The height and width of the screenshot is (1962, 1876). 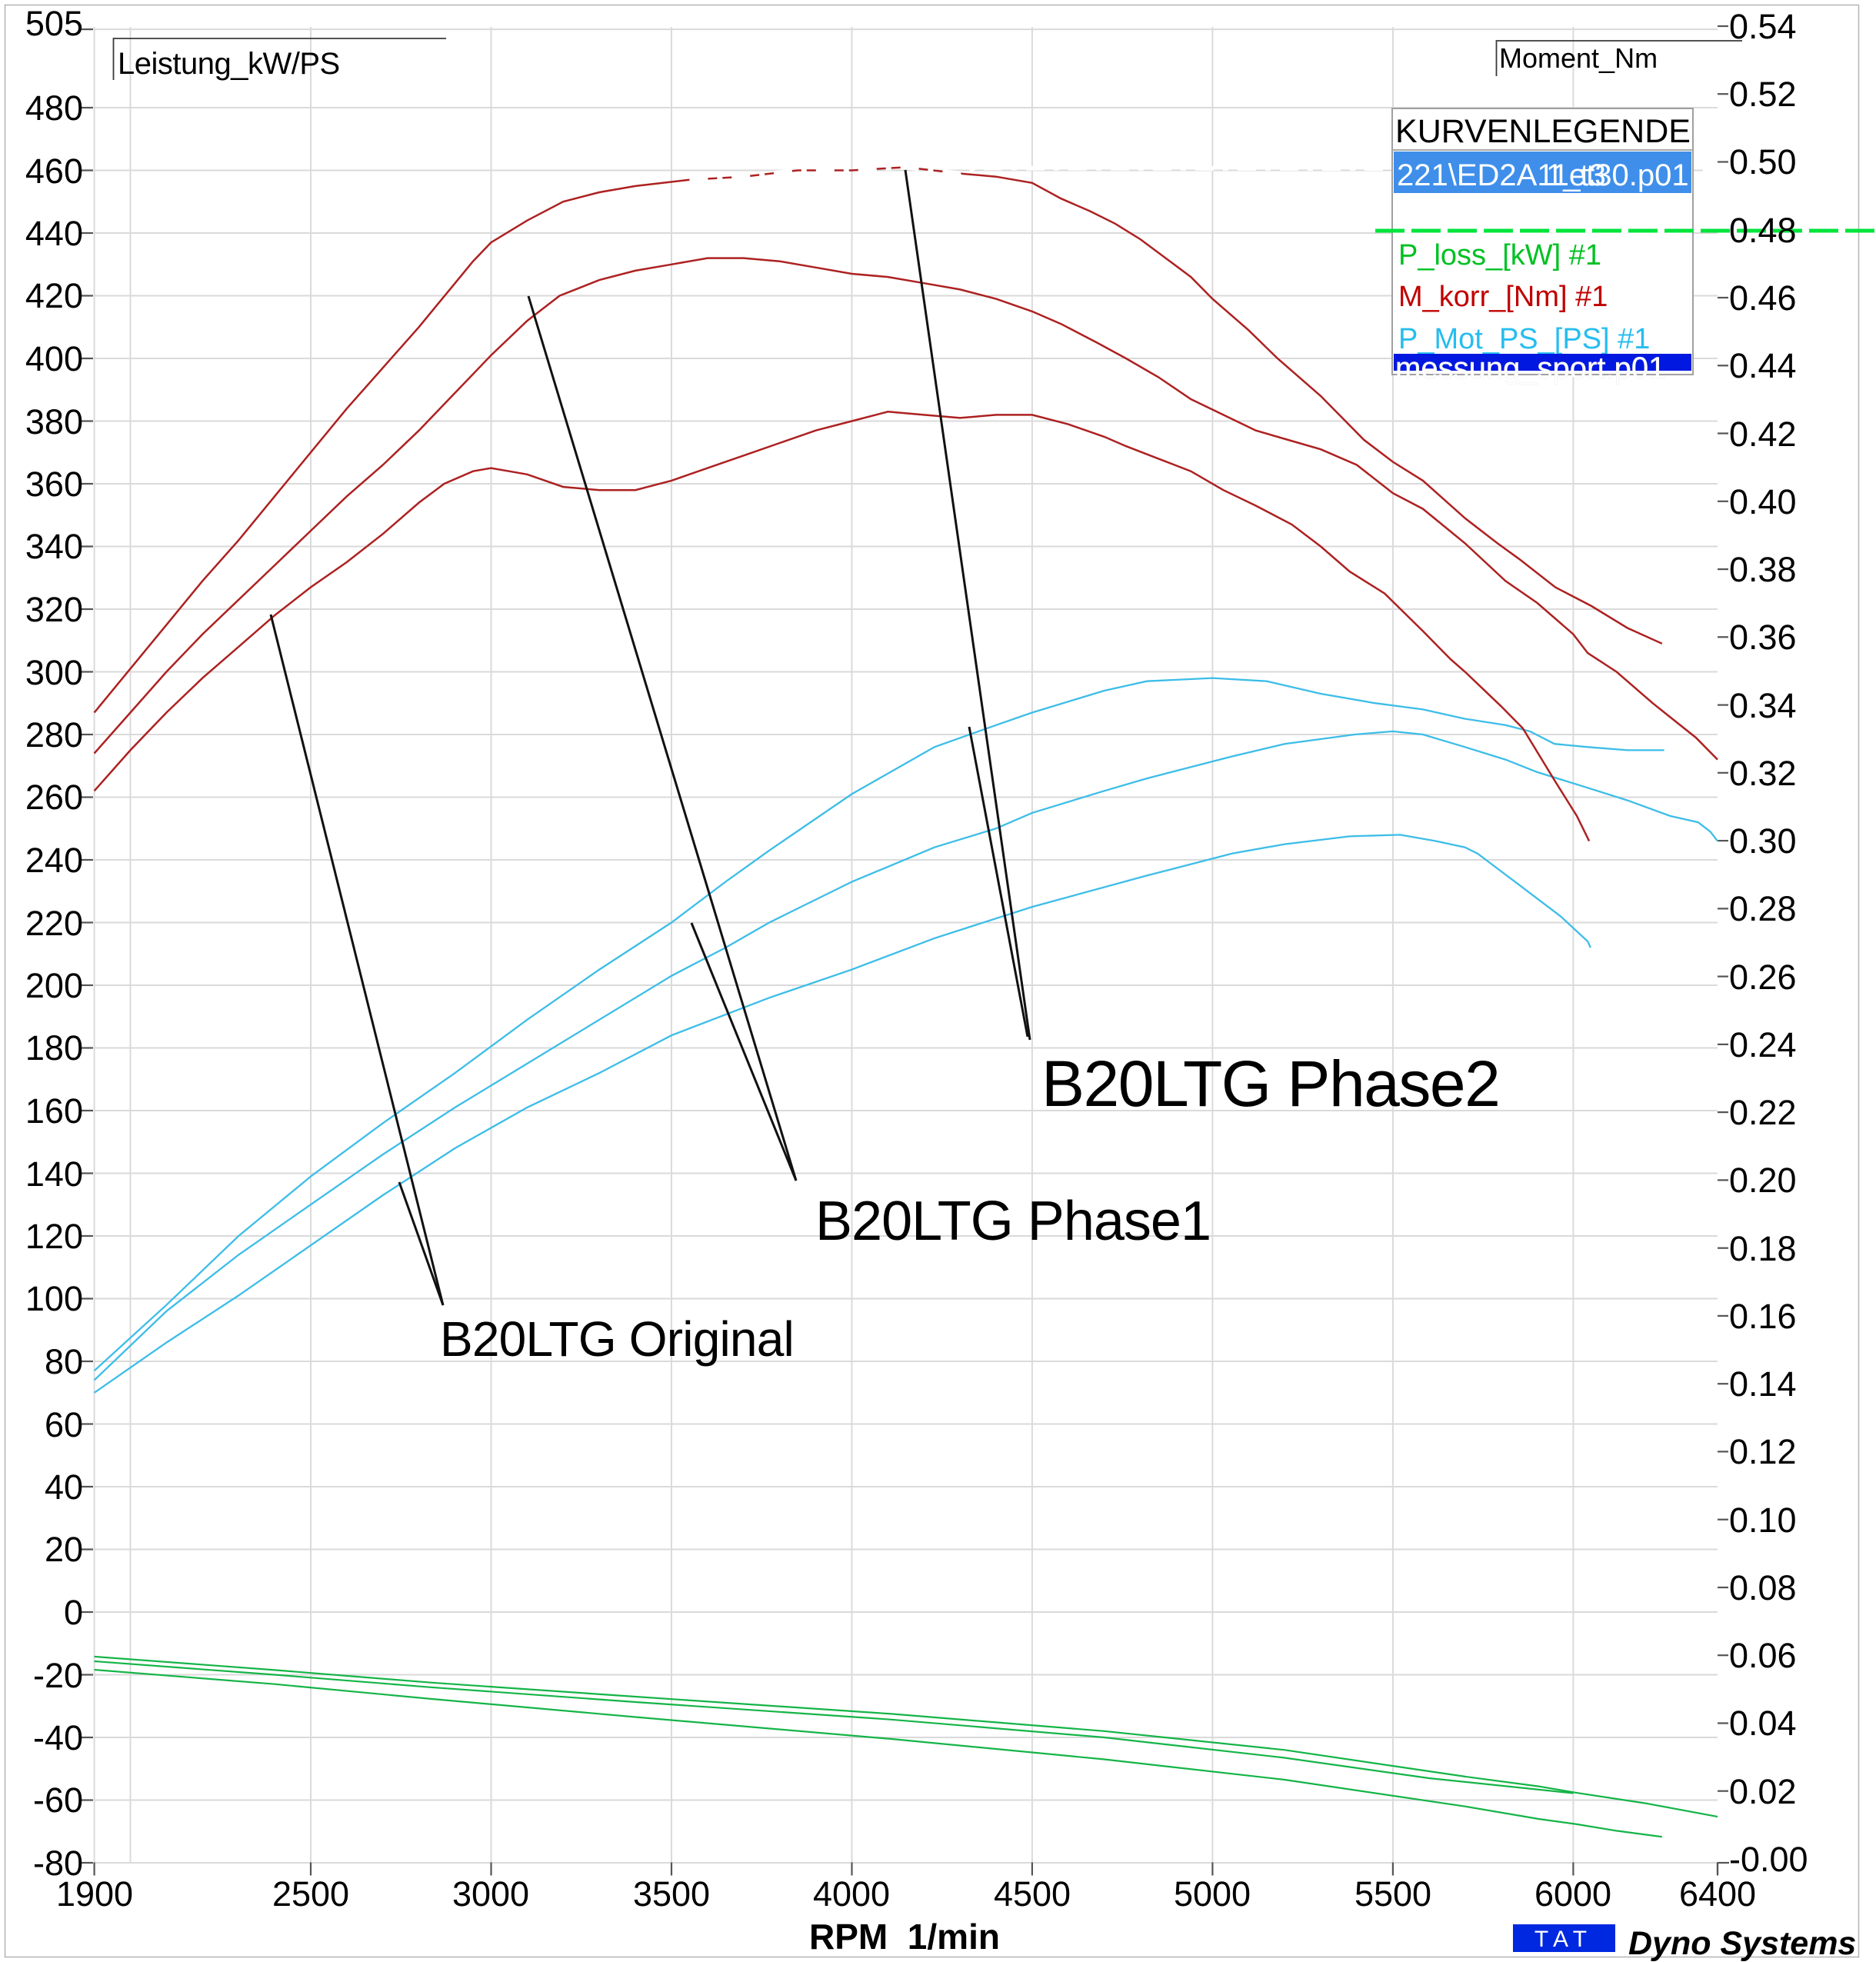 What do you see at coordinates (58, 1800) in the screenshot?
I see `svg-text: -60` at bounding box center [58, 1800].